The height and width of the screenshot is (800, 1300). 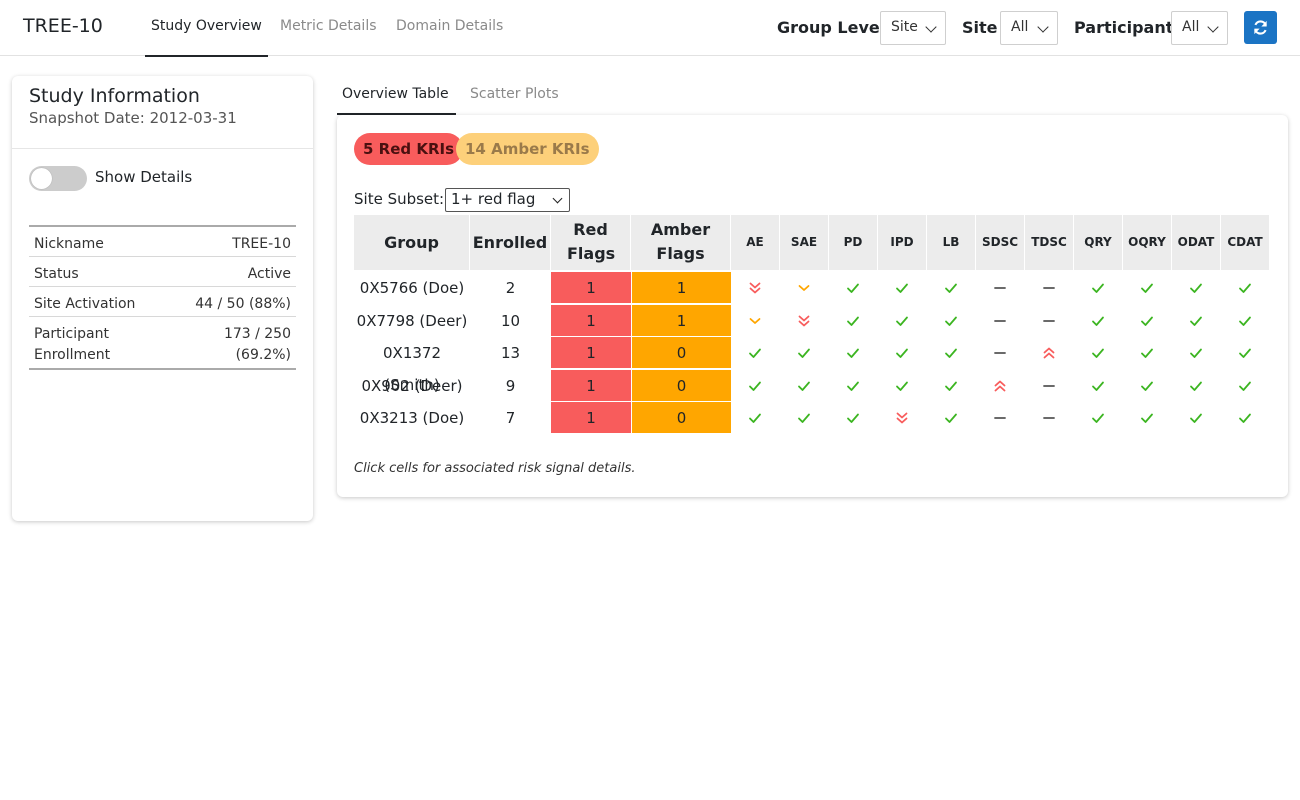 I want to click on header-kri-sae-label: SAE, so click(x=804, y=242).